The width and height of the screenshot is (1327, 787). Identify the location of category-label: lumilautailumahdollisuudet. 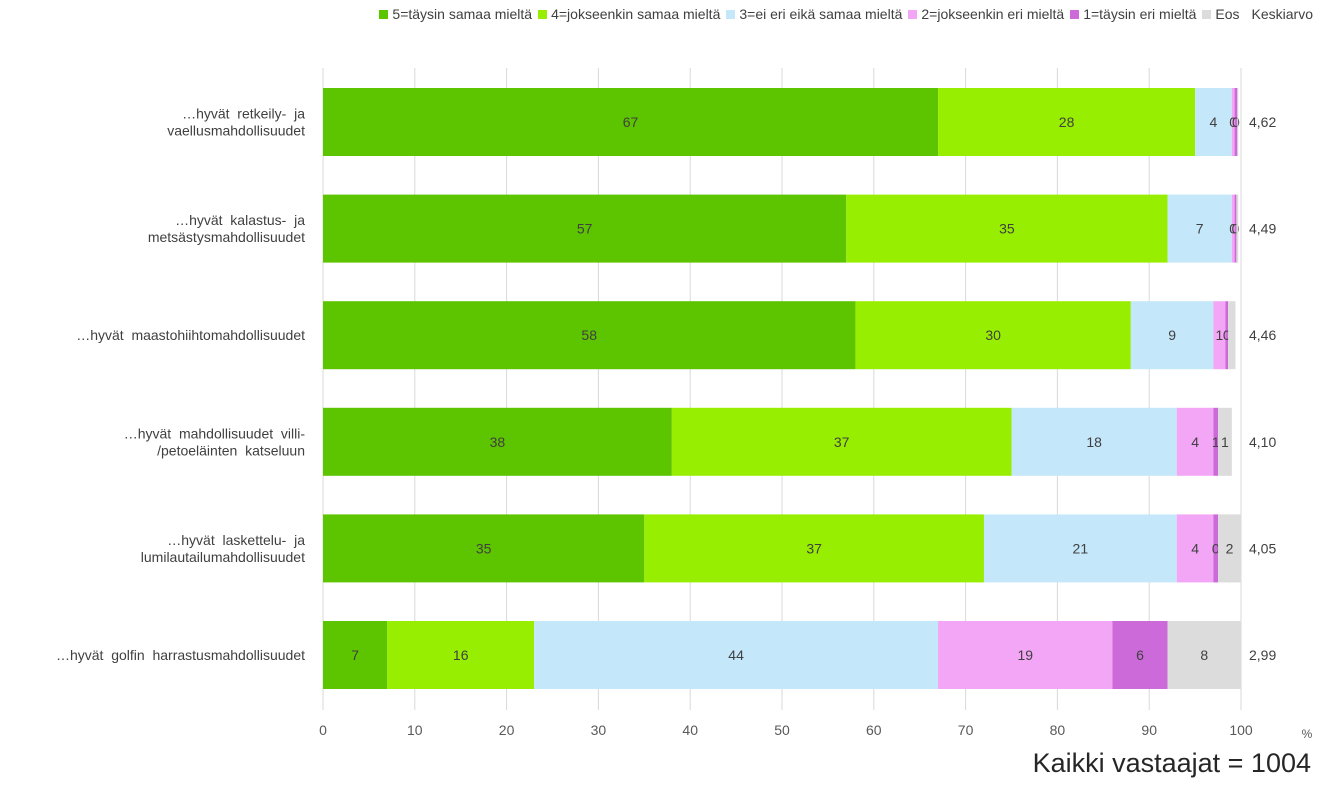
(223, 557).